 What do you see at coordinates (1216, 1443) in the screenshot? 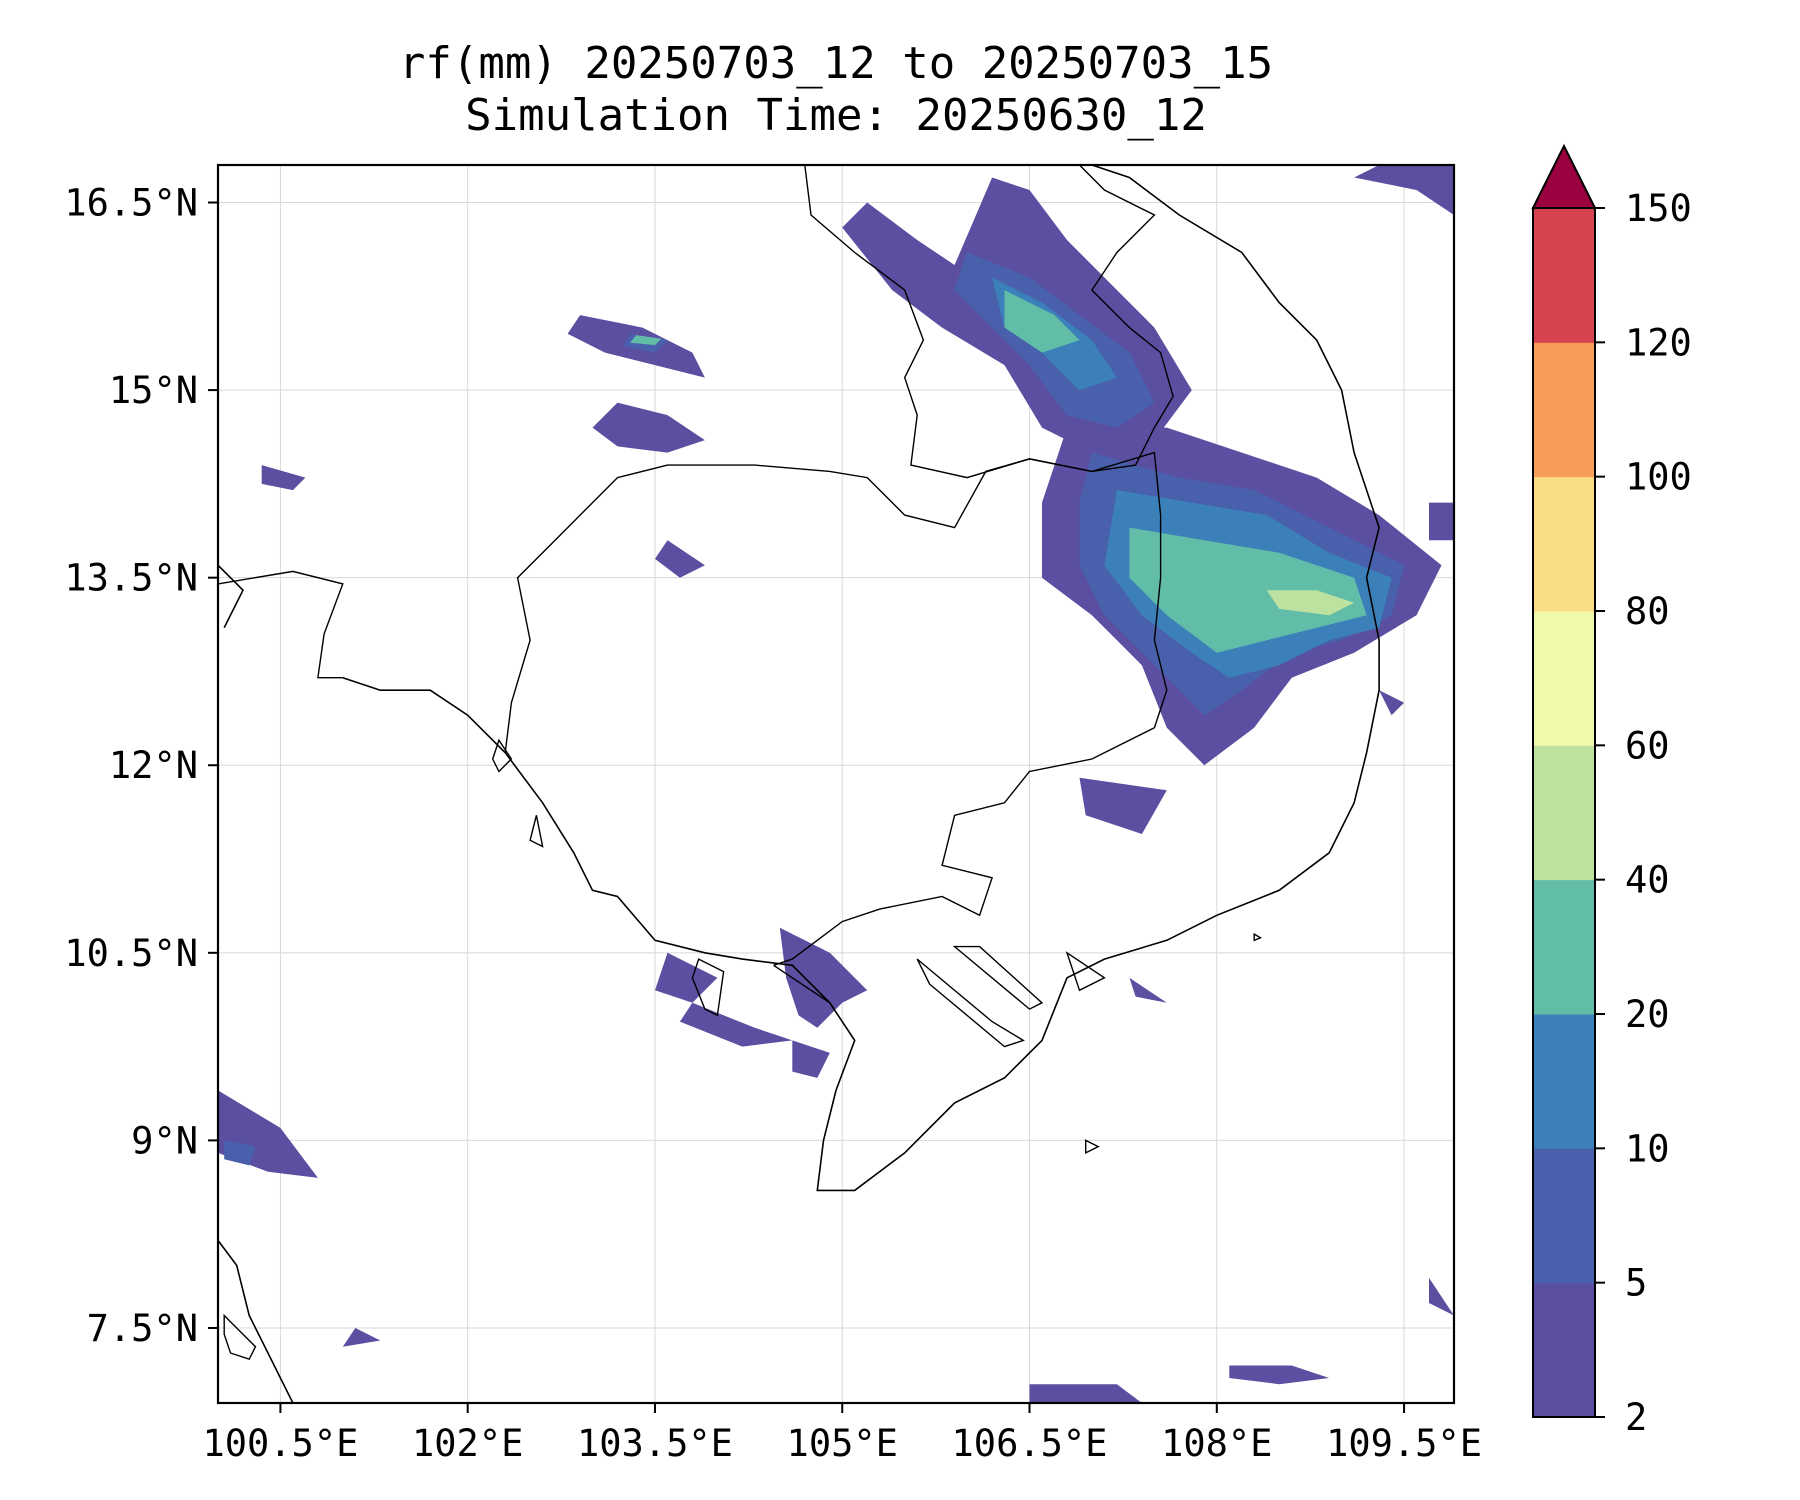
I see `lon-tick-label: 108°E` at bounding box center [1216, 1443].